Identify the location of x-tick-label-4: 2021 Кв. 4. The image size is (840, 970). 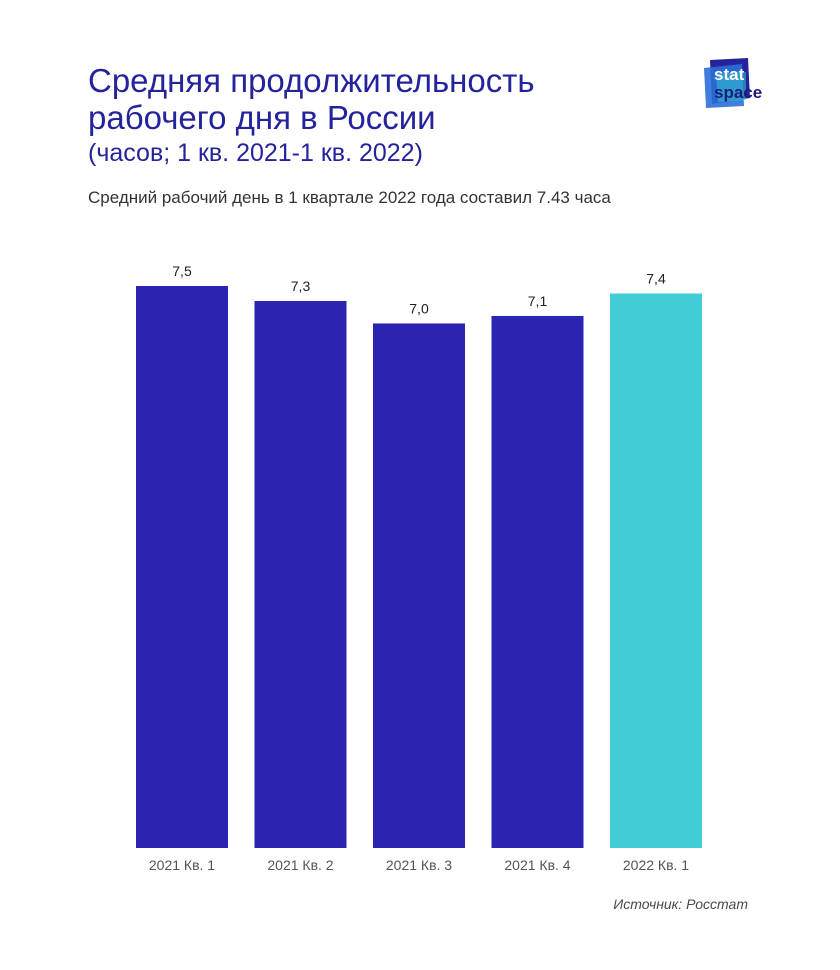
(537, 865).